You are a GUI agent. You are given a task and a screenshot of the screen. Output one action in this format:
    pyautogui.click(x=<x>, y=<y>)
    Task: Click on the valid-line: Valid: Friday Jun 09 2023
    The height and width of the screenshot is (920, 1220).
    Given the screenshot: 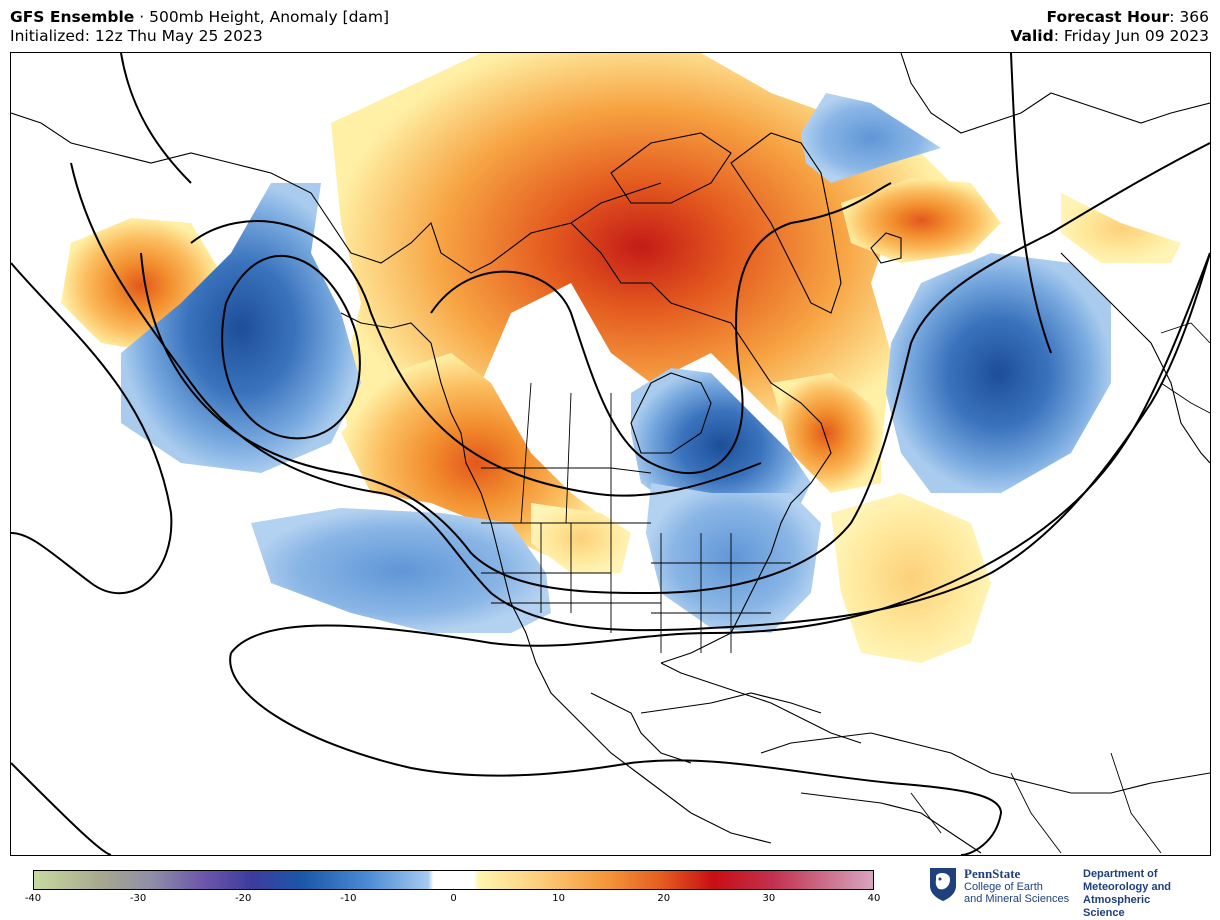 What is the action you would take?
    pyautogui.click(x=1109, y=36)
    